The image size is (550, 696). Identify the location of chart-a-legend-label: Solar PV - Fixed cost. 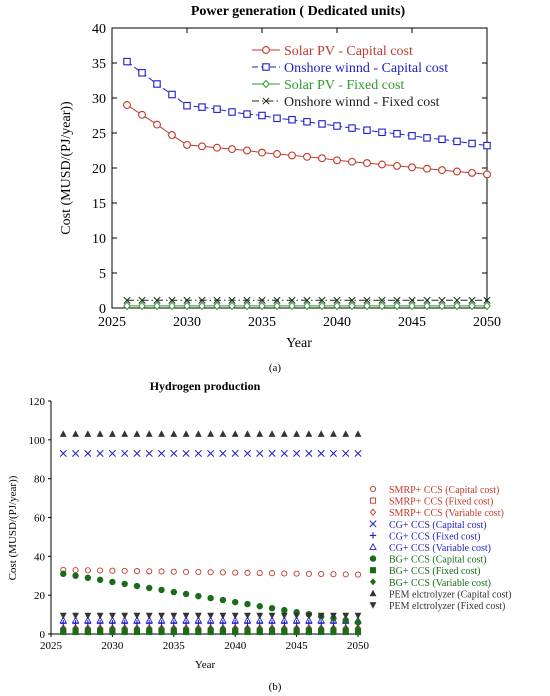
(344, 85).